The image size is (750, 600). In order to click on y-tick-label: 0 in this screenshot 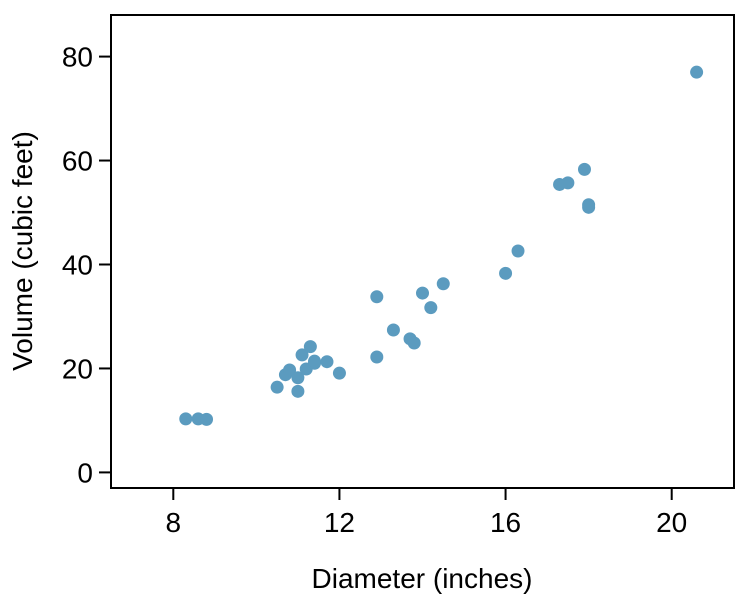, I will do `click(85, 472)`.